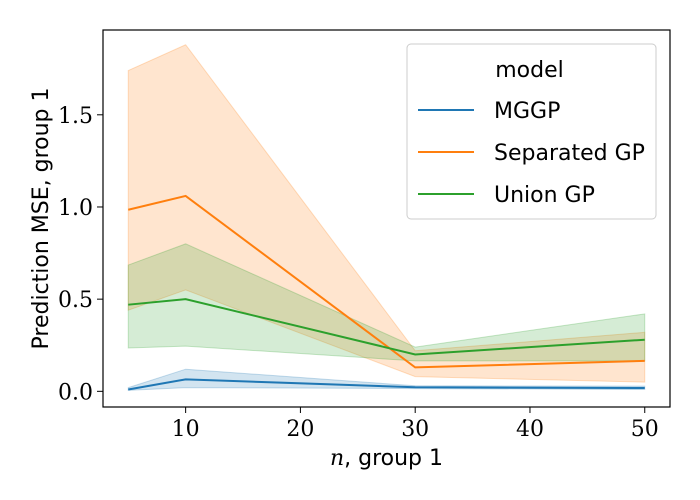  What do you see at coordinates (75, 300) in the screenshot?
I see `y-tick-label-1: 0.5` at bounding box center [75, 300].